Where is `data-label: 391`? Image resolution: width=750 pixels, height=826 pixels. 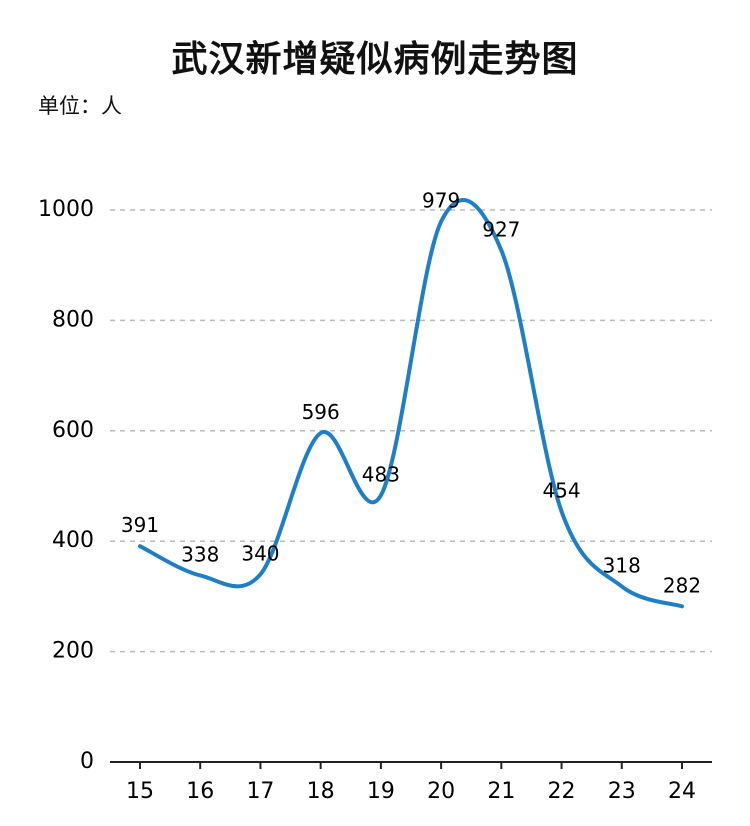 data-label: 391 is located at coordinates (140, 525).